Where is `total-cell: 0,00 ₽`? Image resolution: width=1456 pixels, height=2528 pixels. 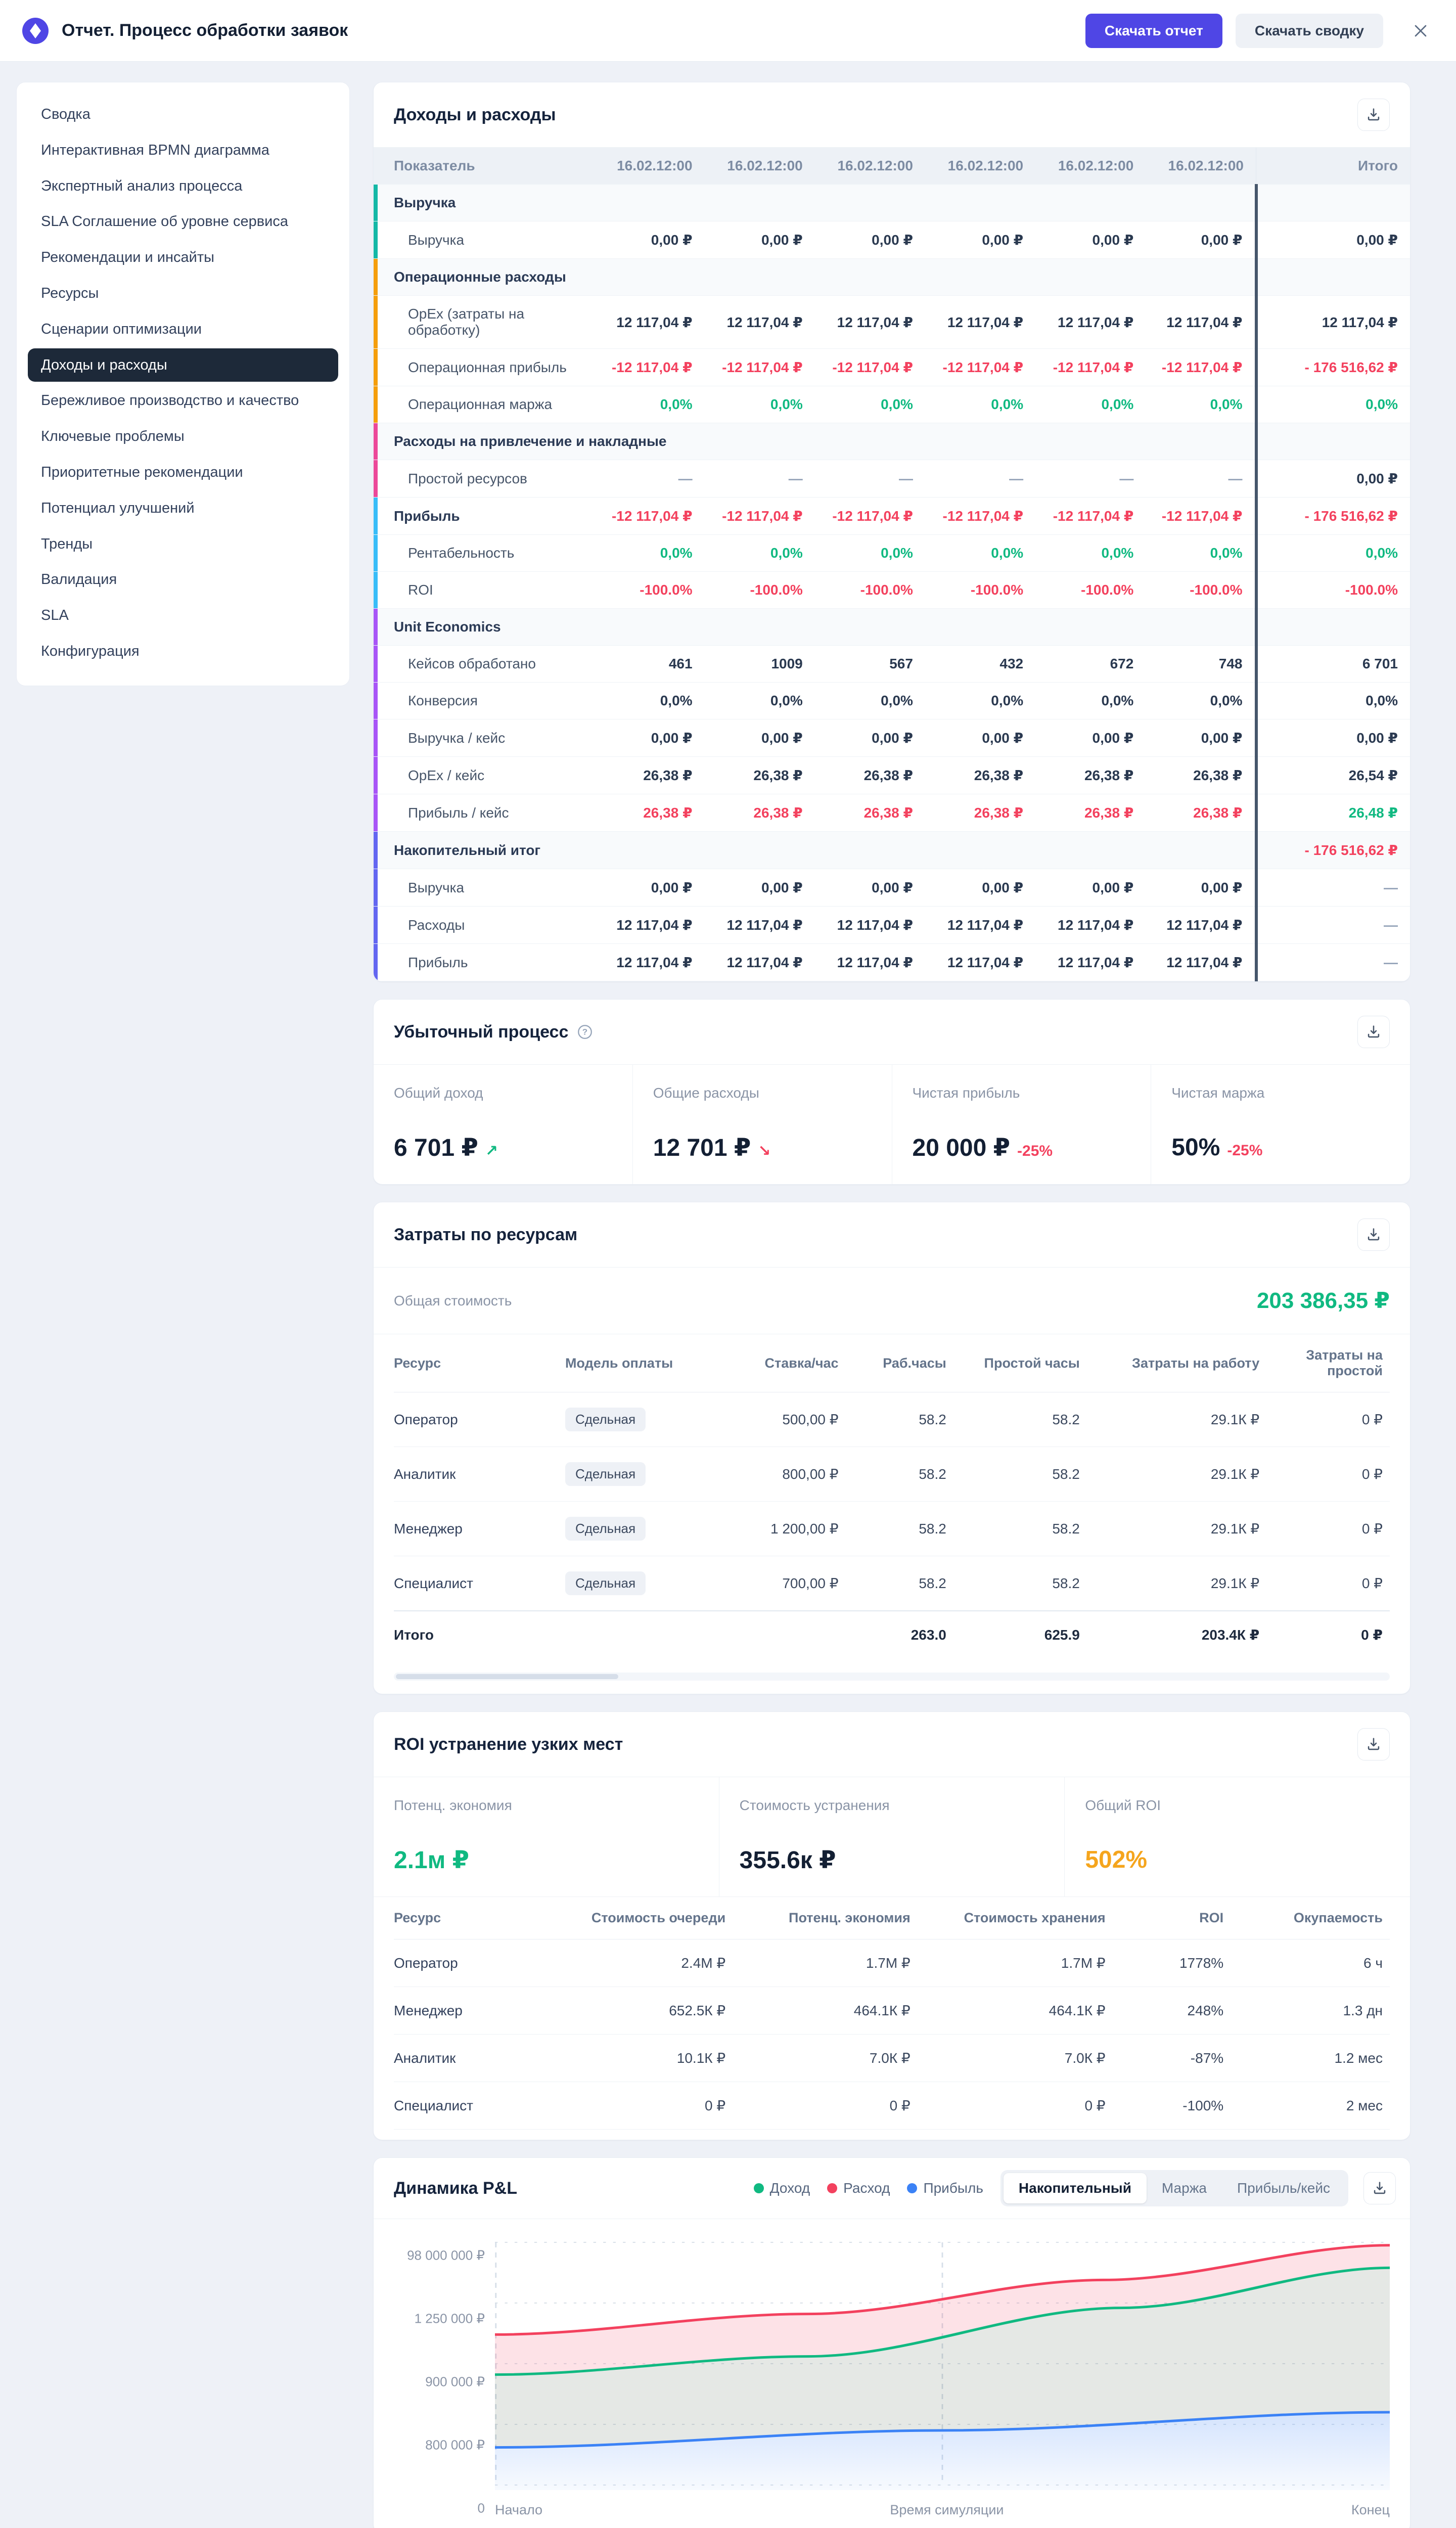
total-cell: 0,00 ₽ is located at coordinates (1332, 240).